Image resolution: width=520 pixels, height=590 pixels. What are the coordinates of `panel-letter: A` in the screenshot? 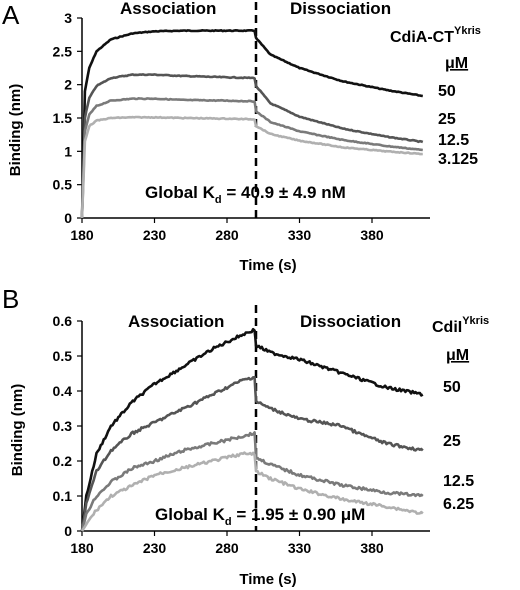 It's located at (11, 15).